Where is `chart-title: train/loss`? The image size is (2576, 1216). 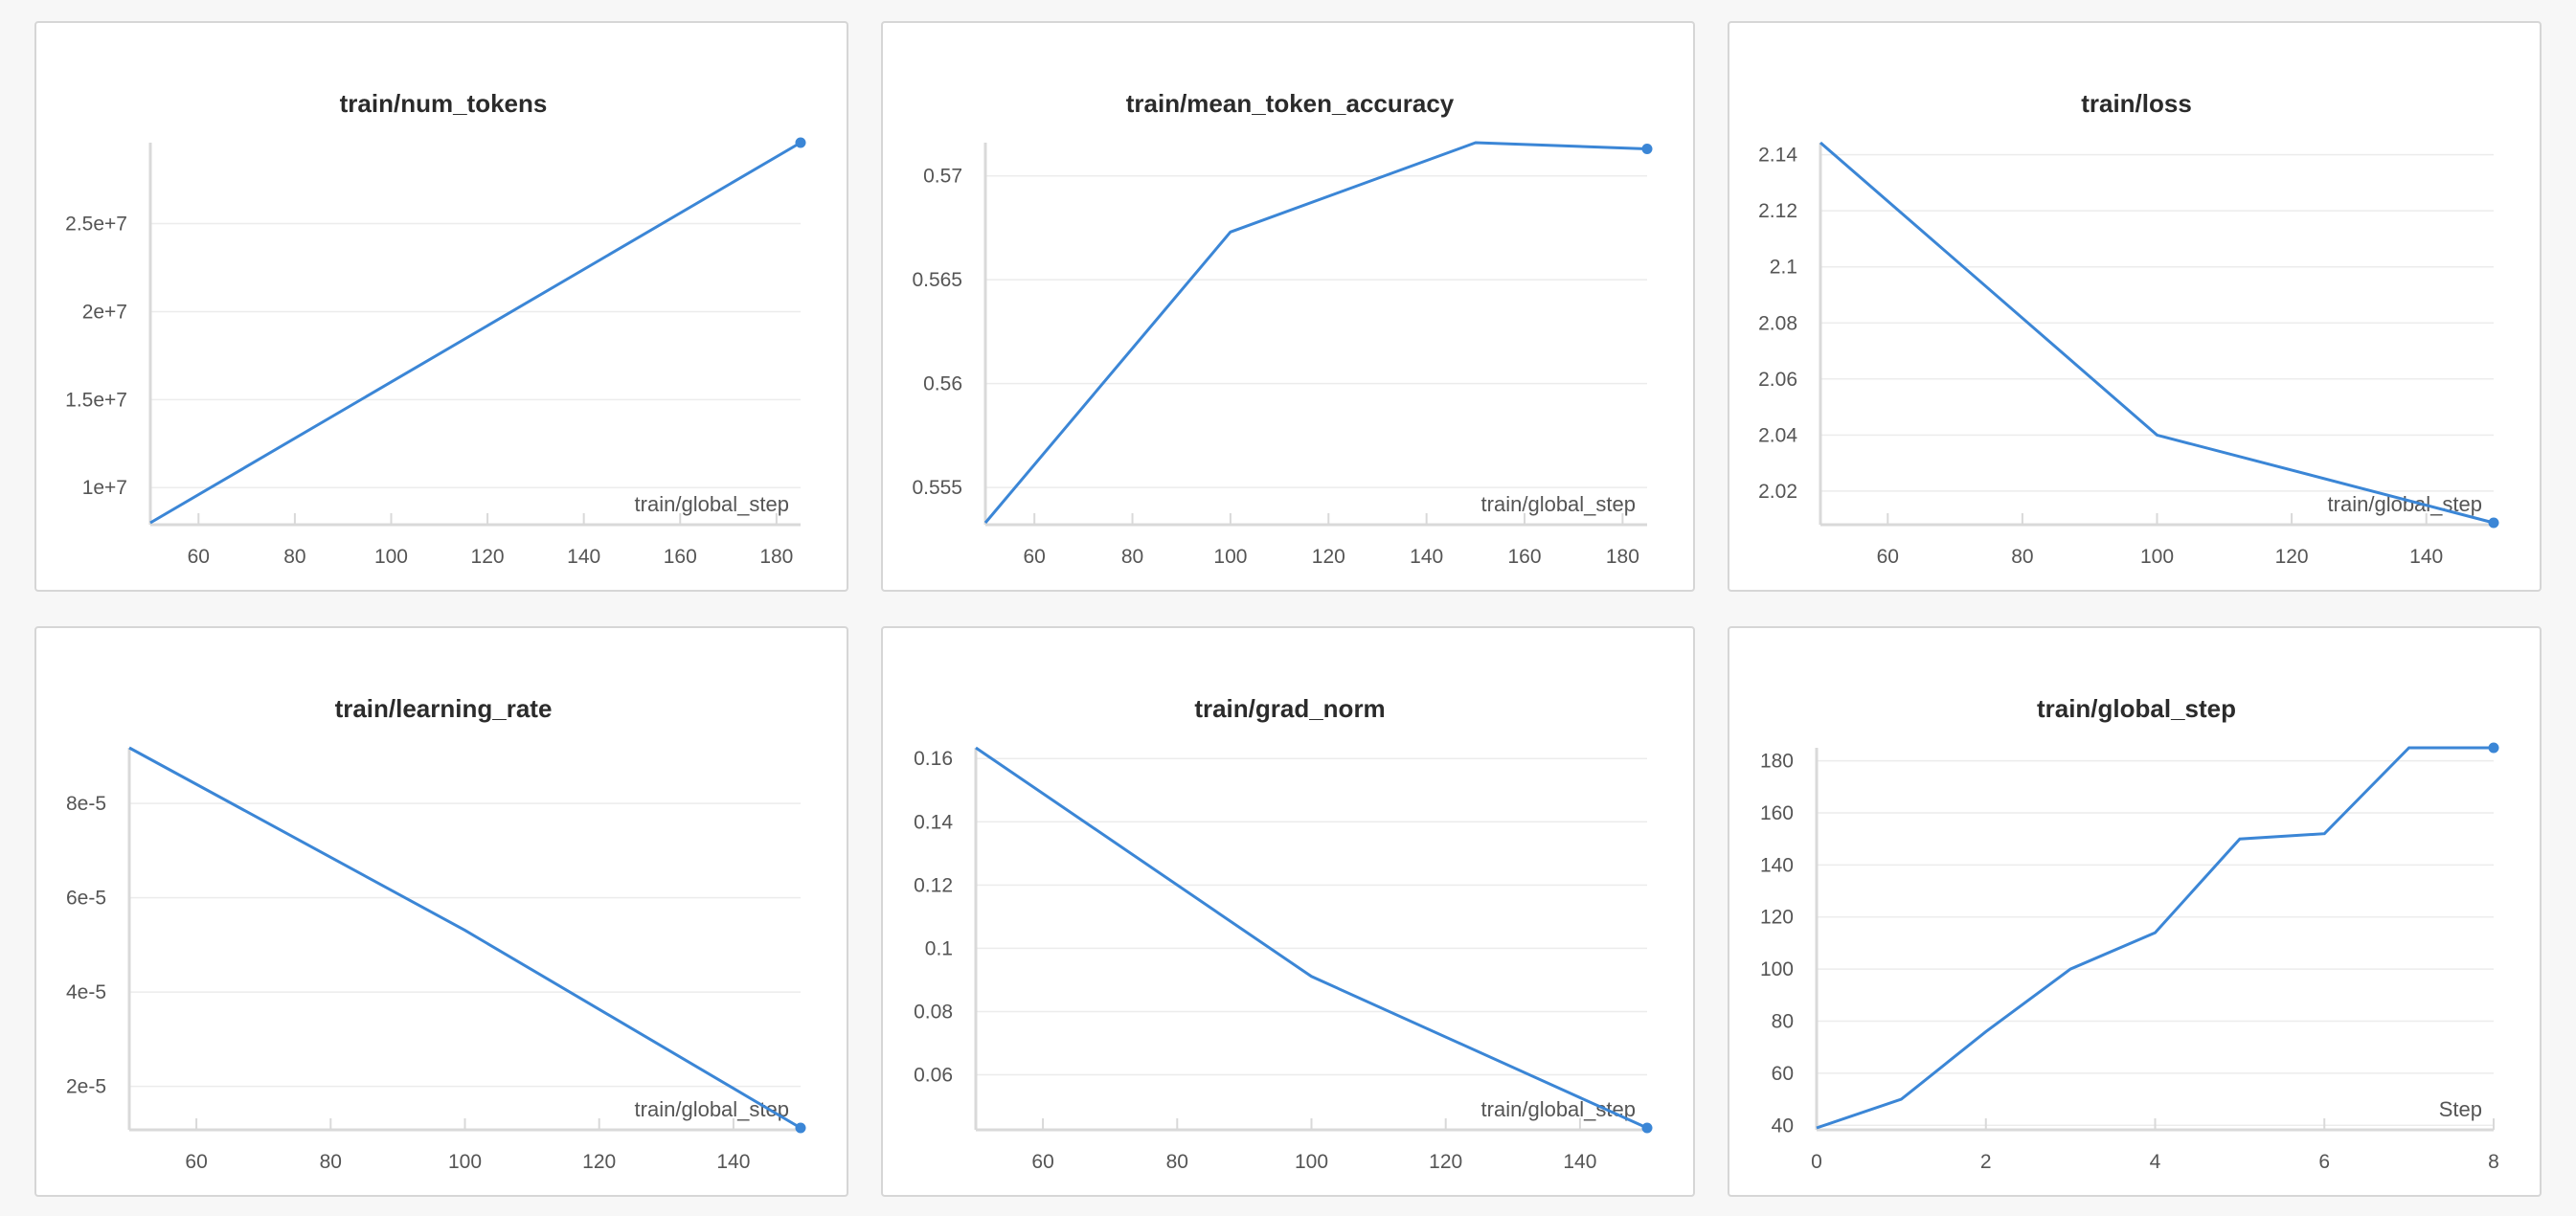 chart-title: train/loss is located at coordinates (2136, 103).